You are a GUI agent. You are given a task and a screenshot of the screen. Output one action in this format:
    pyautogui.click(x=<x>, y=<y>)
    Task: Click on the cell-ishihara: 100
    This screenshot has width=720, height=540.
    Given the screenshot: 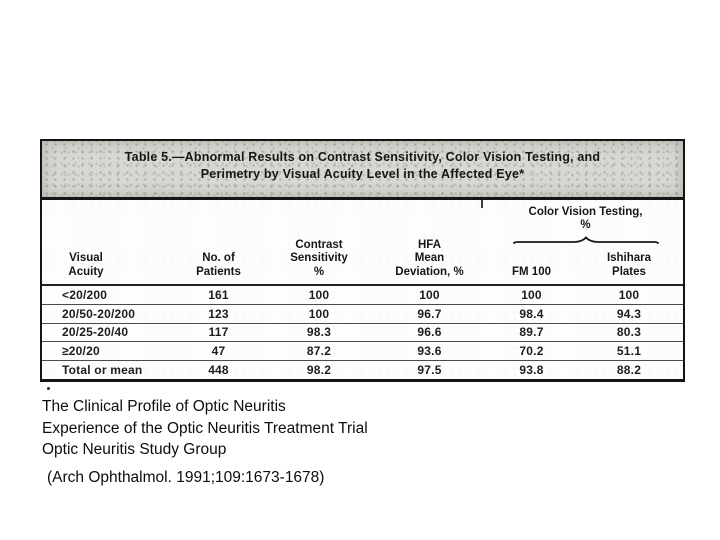 What is the action you would take?
    pyautogui.click(x=629, y=294)
    